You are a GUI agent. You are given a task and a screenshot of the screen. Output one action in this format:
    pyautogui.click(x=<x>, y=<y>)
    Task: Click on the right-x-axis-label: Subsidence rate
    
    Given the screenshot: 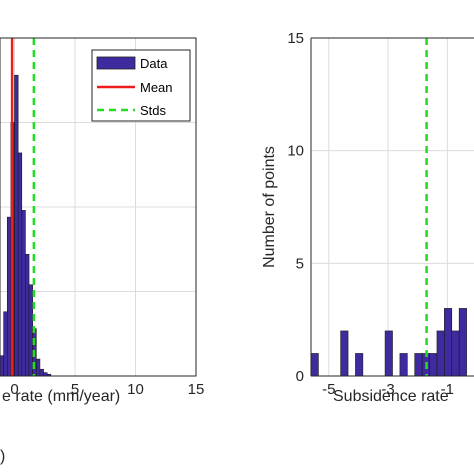 What is the action you would take?
    pyautogui.click(x=391, y=396)
    